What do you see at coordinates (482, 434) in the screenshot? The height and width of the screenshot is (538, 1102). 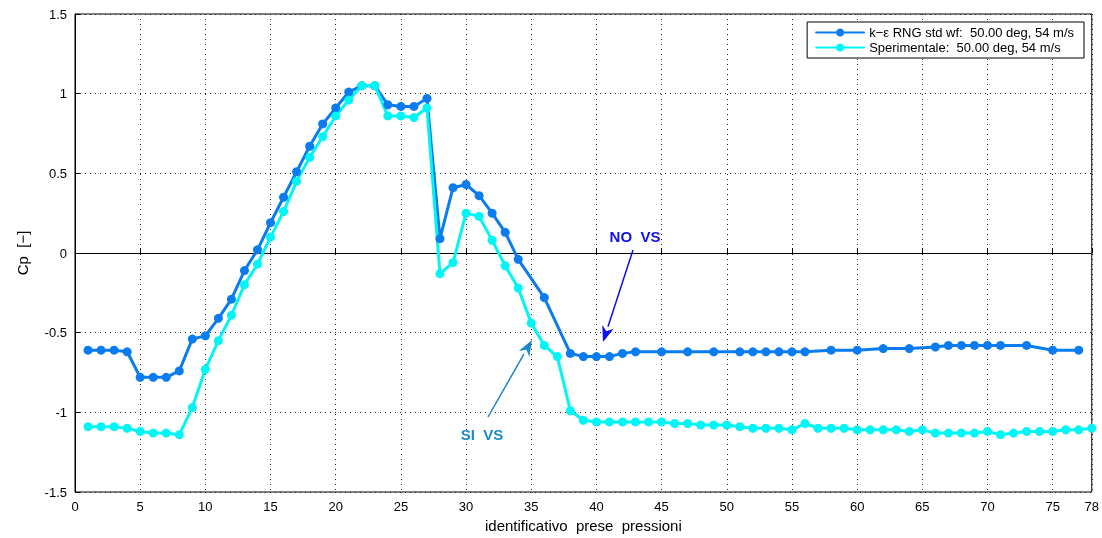 I see `annotation: SI VS` at bounding box center [482, 434].